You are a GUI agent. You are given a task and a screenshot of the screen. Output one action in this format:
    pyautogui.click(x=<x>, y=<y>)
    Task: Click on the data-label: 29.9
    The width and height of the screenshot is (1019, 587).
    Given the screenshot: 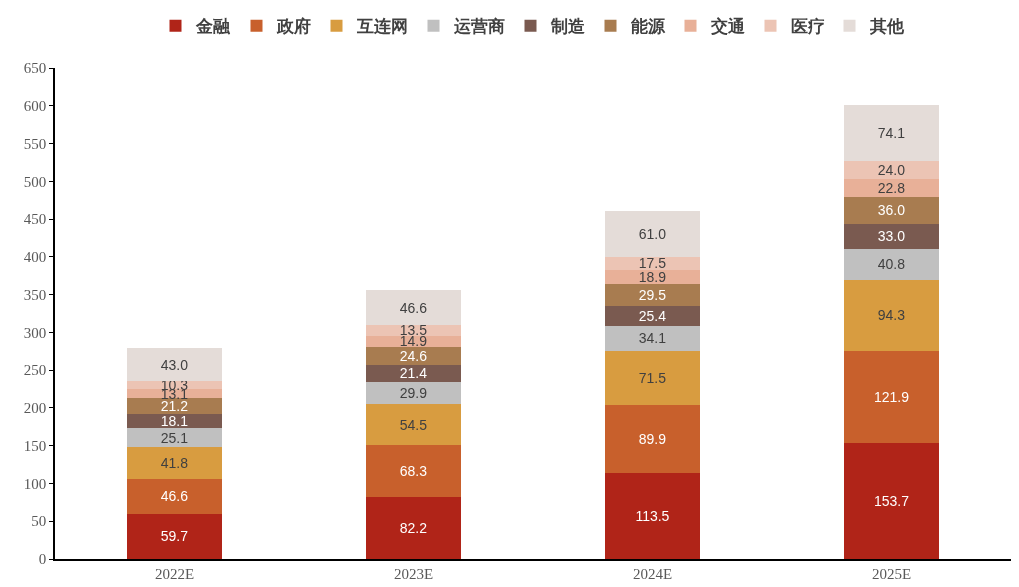 What is the action you would take?
    pyautogui.click(x=413, y=392)
    